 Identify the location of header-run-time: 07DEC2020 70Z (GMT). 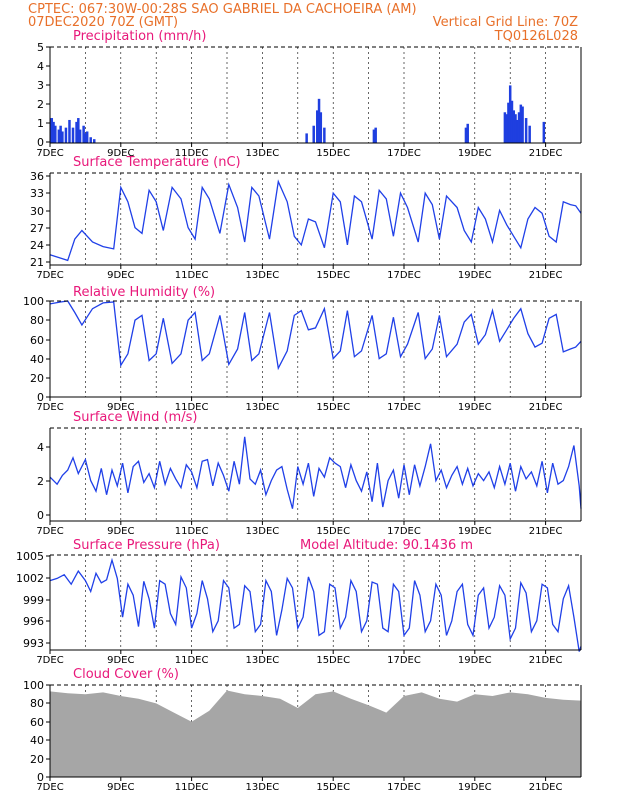
(103, 22).